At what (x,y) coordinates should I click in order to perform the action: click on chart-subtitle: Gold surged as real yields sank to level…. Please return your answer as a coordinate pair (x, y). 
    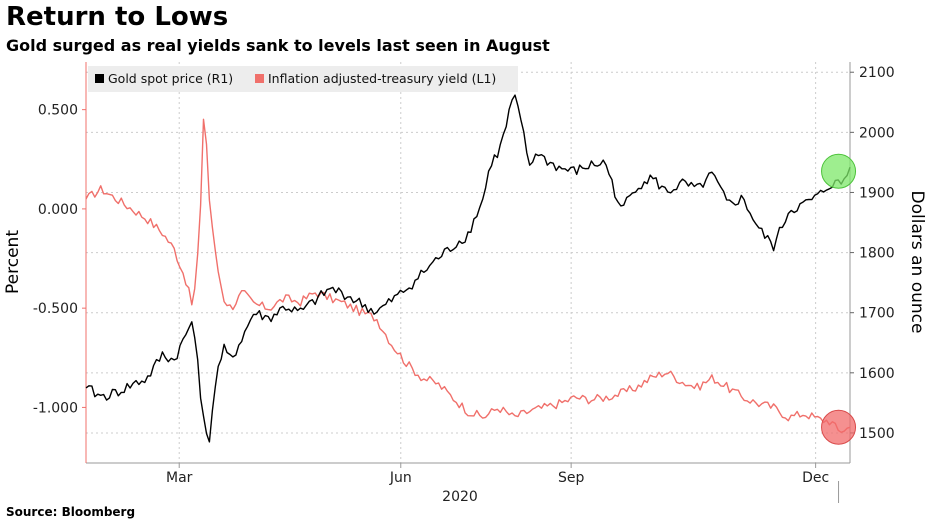
    Looking at the image, I should click on (278, 45).